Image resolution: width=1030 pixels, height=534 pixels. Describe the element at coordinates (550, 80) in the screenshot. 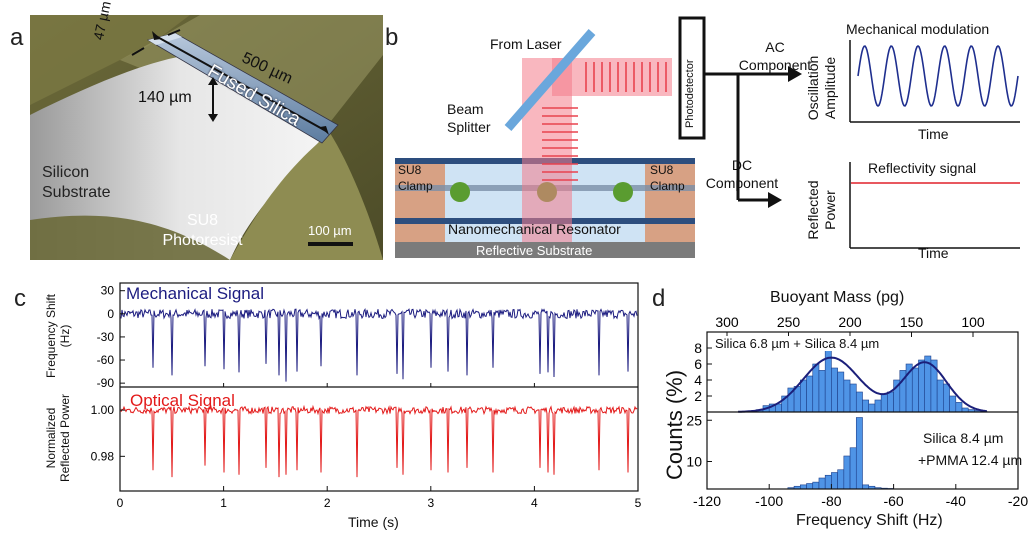

I see `beam-splitter` at that location.